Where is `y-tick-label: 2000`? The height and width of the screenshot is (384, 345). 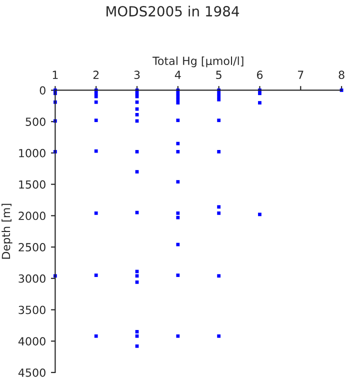 y-tick-label: 2000 is located at coordinates (32, 216).